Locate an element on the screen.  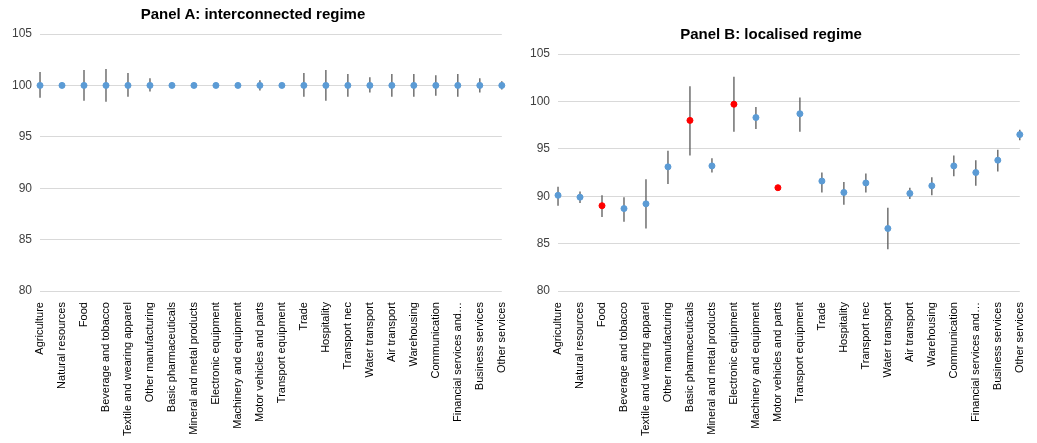
chart-title: Panel B: localised regime is located at coordinates (771, 34).